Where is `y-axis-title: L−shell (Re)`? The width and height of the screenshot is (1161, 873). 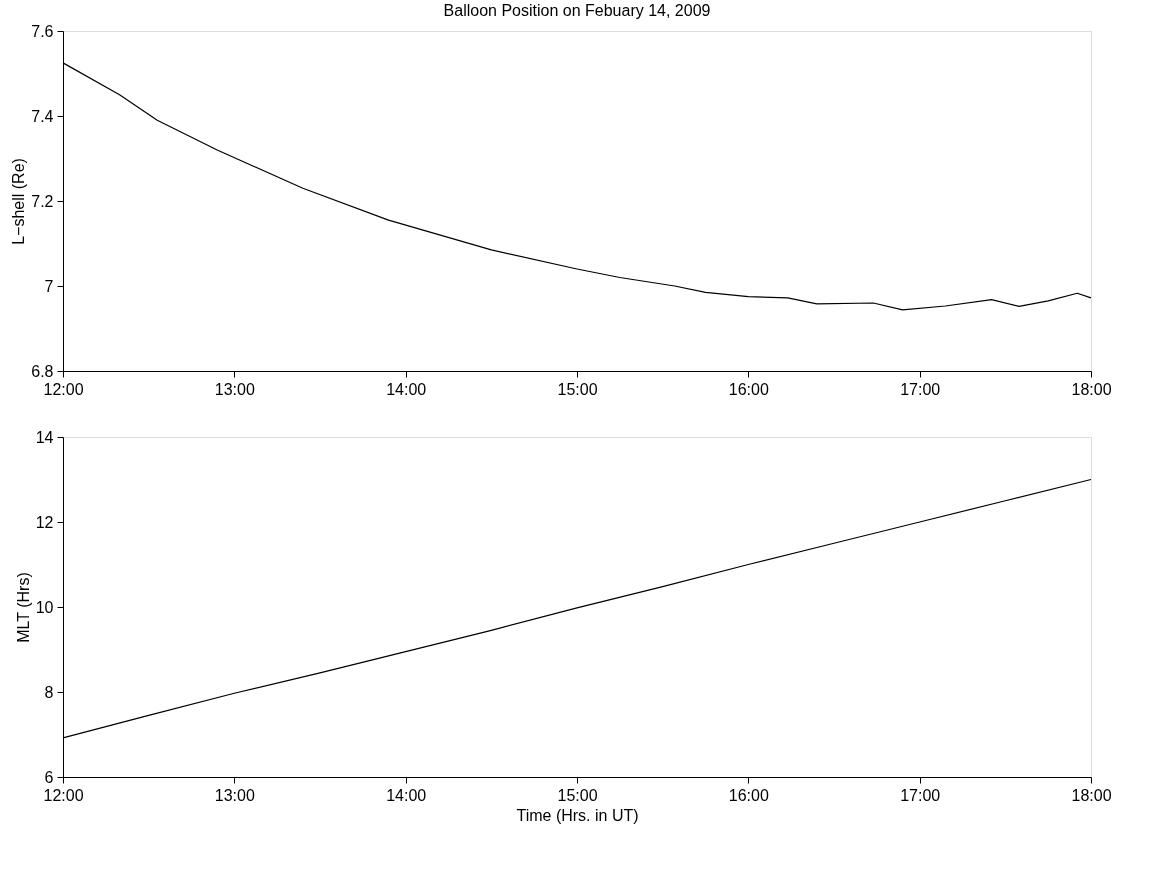
y-axis-title: L−shell (Re) is located at coordinates (19, 201).